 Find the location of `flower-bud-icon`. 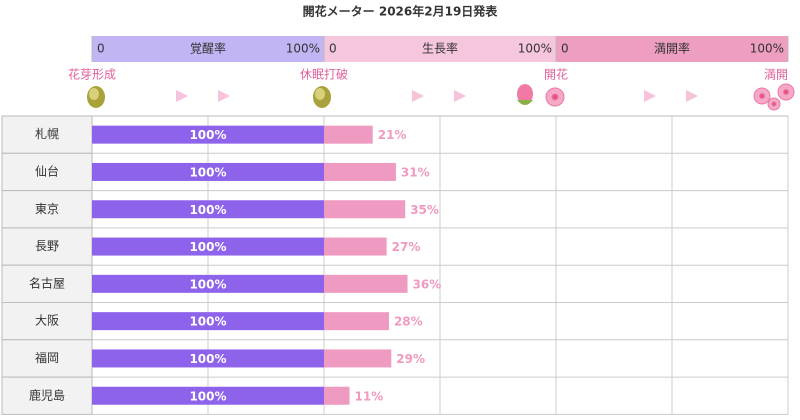

flower-bud-icon is located at coordinates (525, 94).